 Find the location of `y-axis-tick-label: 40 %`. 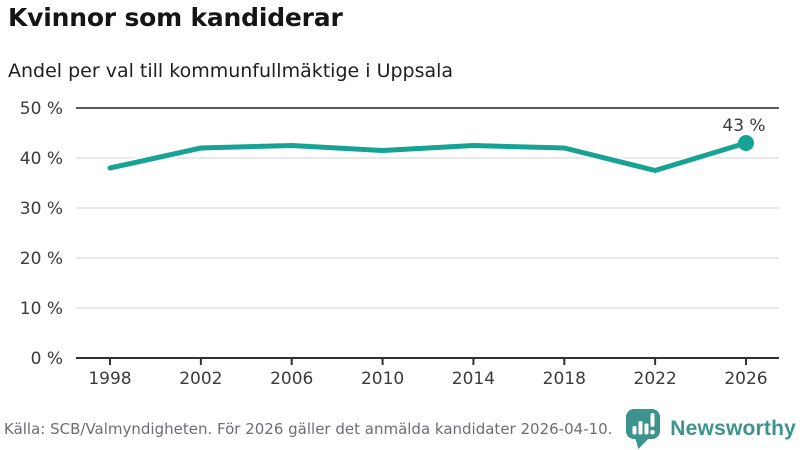

y-axis-tick-label: 40 % is located at coordinates (41, 159).